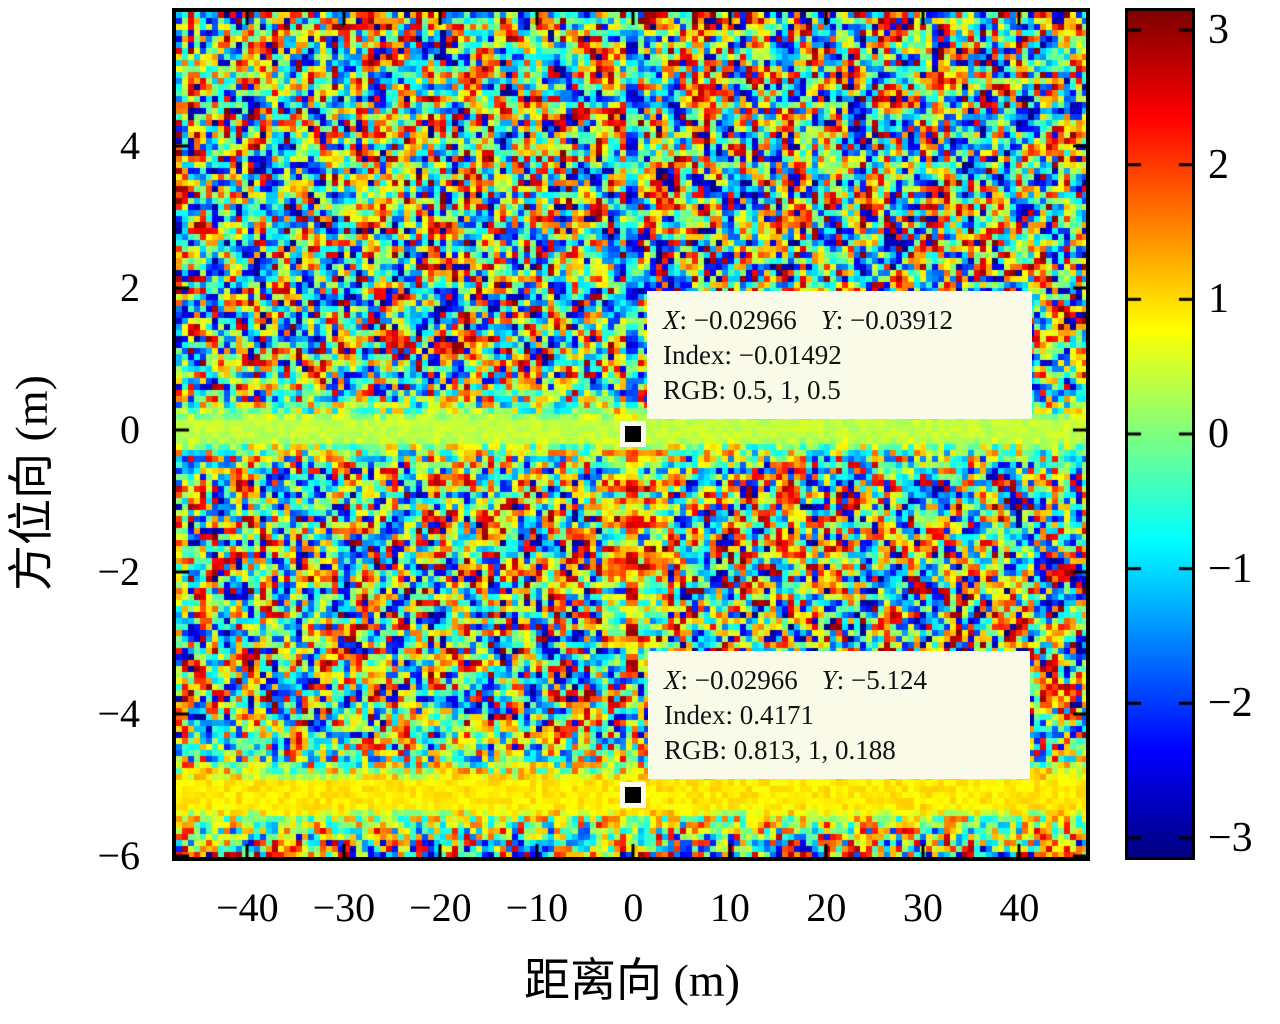 The image size is (1280, 1024). What do you see at coordinates (752, 355) in the screenshot?
I see `data-tip-index-line: Index: −0.01492` at bounding box center [752, 355].